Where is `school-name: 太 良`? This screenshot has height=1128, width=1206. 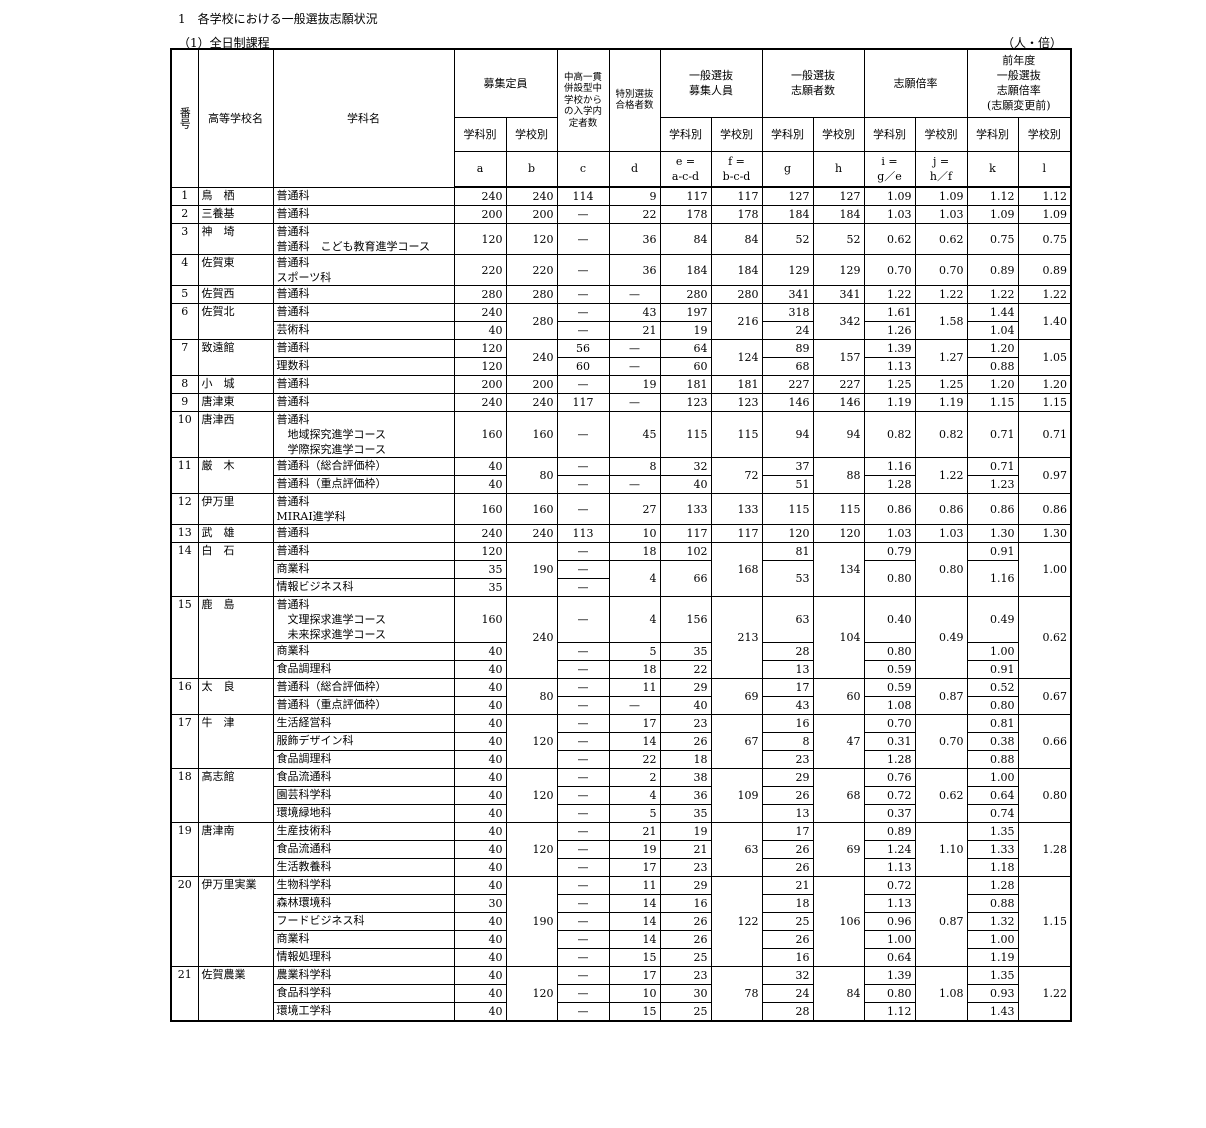
school-name: 太 良 is located at coordinates (235, 696).